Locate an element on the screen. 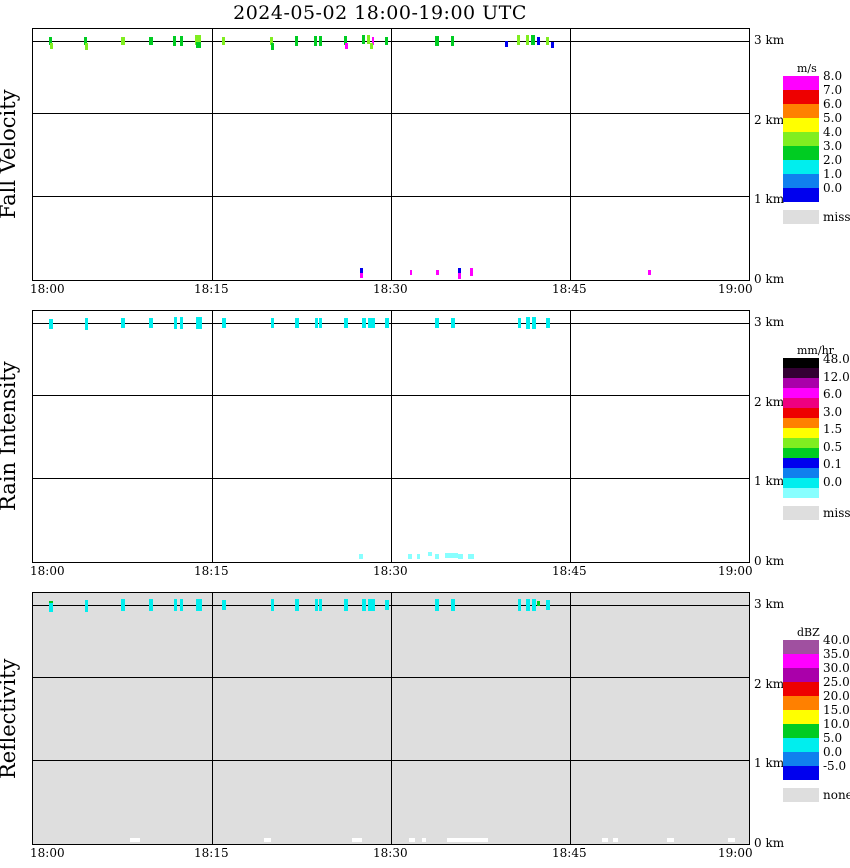 Image resolution: width=850 pixels, height=868 pixels. y-tick-rain-intensity-2km: 2 km is located at coordinates (769, 401).